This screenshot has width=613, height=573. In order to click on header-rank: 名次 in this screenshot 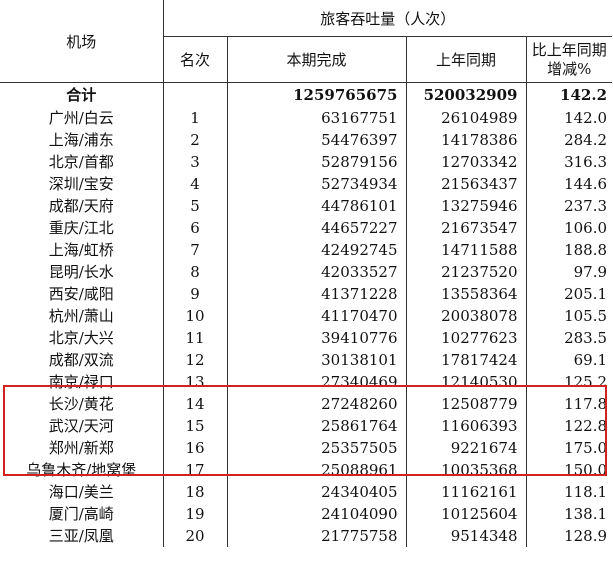, I will do `click(195, 59)`.